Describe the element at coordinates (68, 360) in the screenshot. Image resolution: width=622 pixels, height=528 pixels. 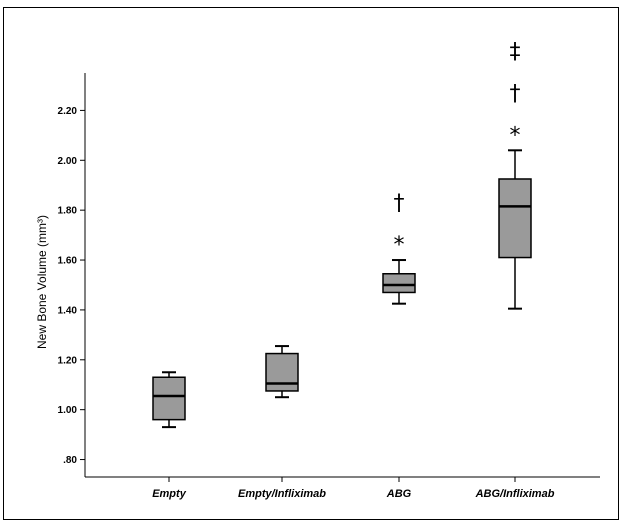
I see `y-tick-label: 1.20` at that location.